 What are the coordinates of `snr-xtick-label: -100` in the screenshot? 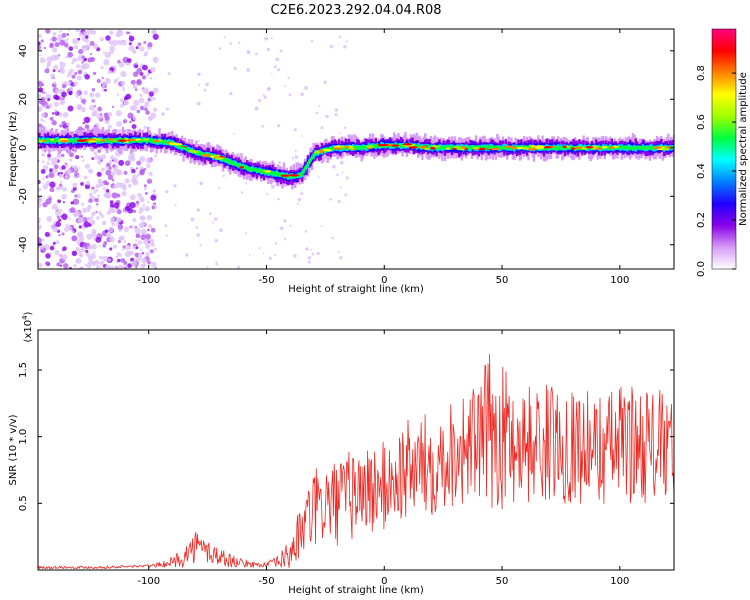 It's located at (148, 581).